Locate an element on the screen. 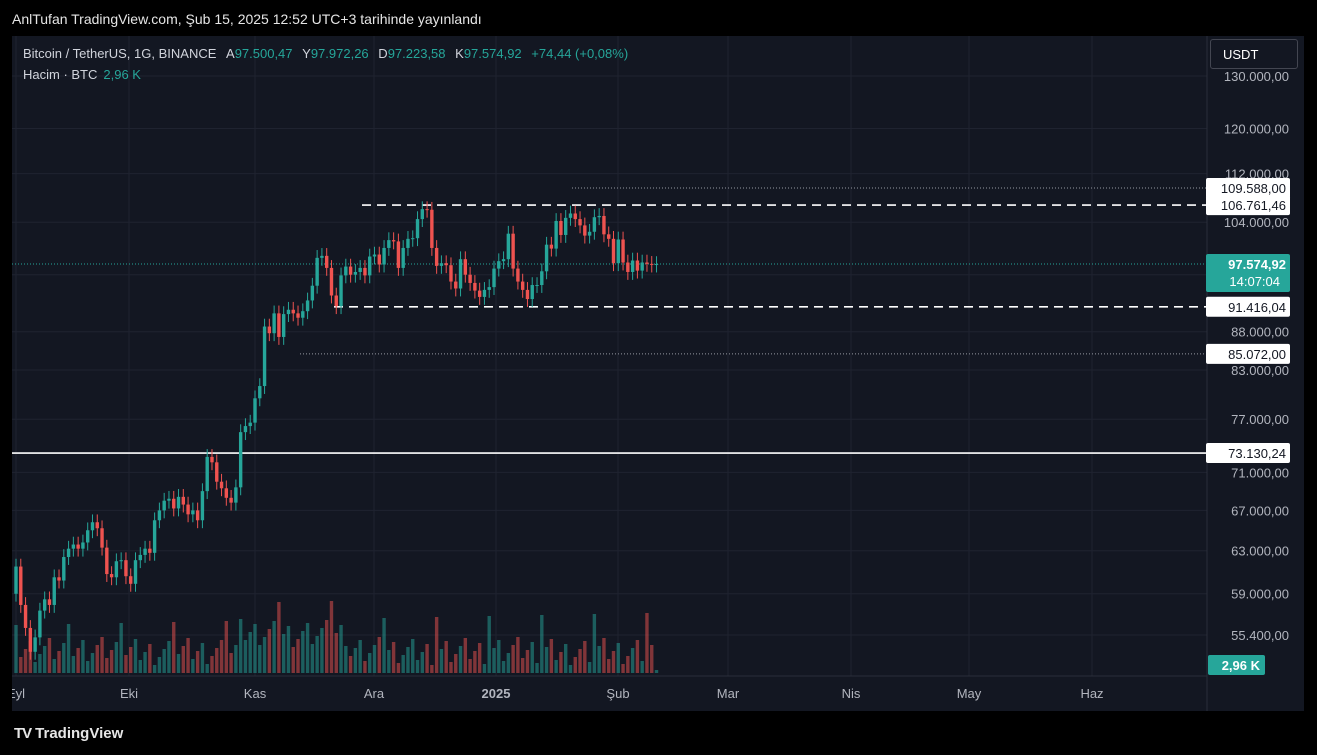 The image size is (1317, 755). price-tick-label: 104.000,00 is located at coordinates (1256, 222).